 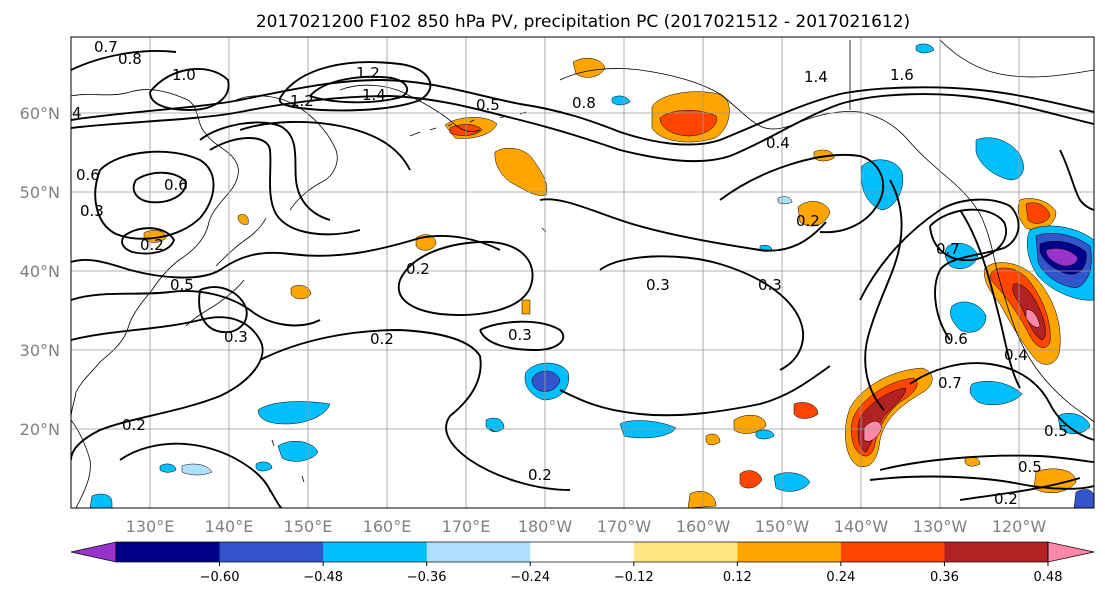 What do you see at coordinates (323, 577) in the screenshot?
I see `colorbar-tick-label: −0.48` at bounding box center [323, 577].